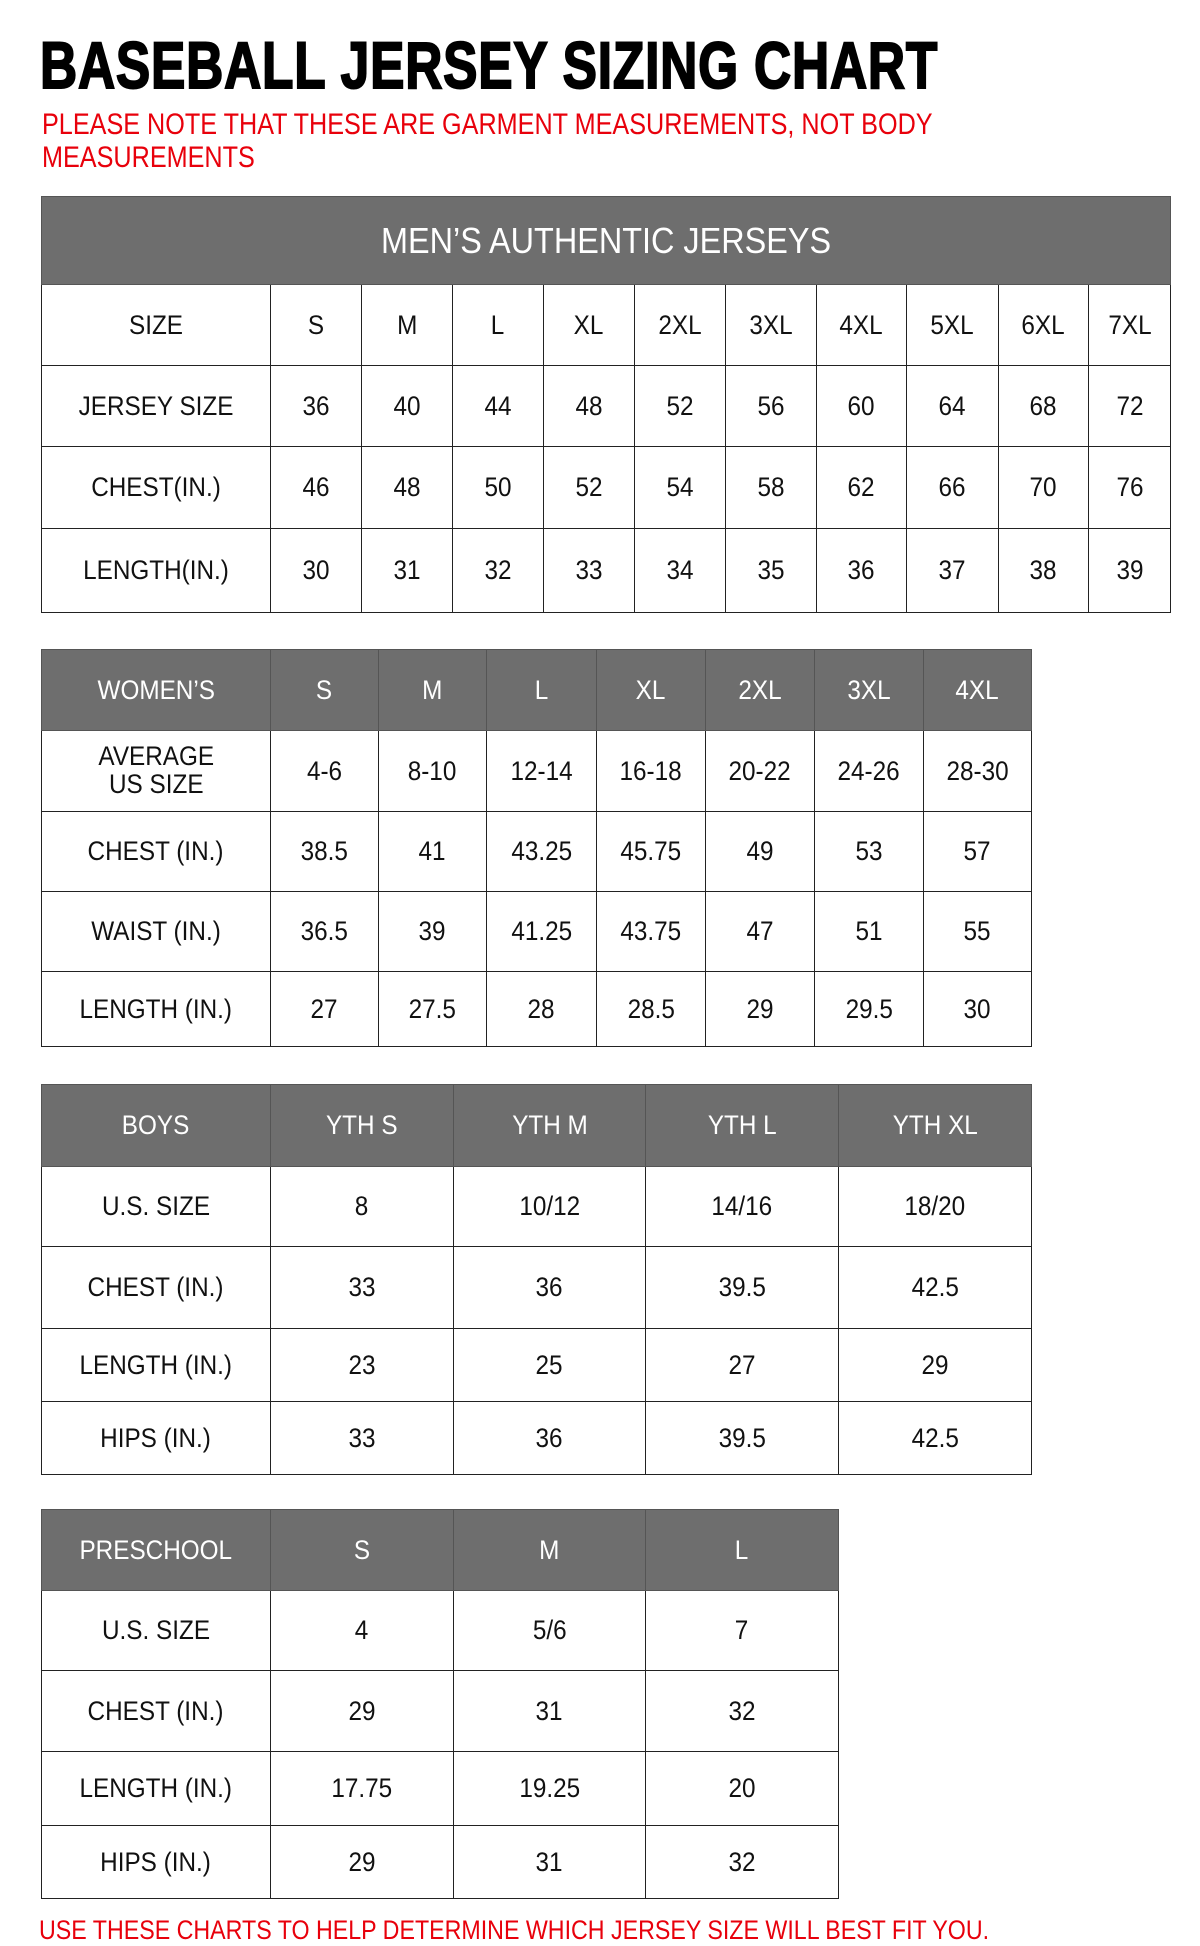 Image resolution: width=1200 pixels, height=1946 pixels. I want to click on cell-text: 29.5, so click(869, 1008).